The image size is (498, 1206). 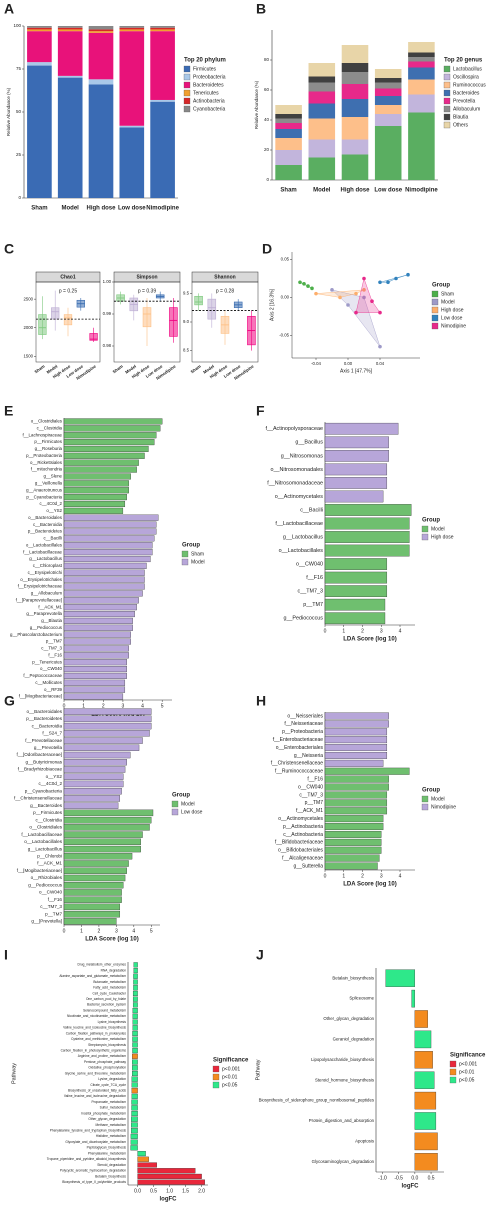 What do you see at coordinates (343, 876) in the screenshot?
I see `x-tick-label: 1` at bounding box center [343, 876].